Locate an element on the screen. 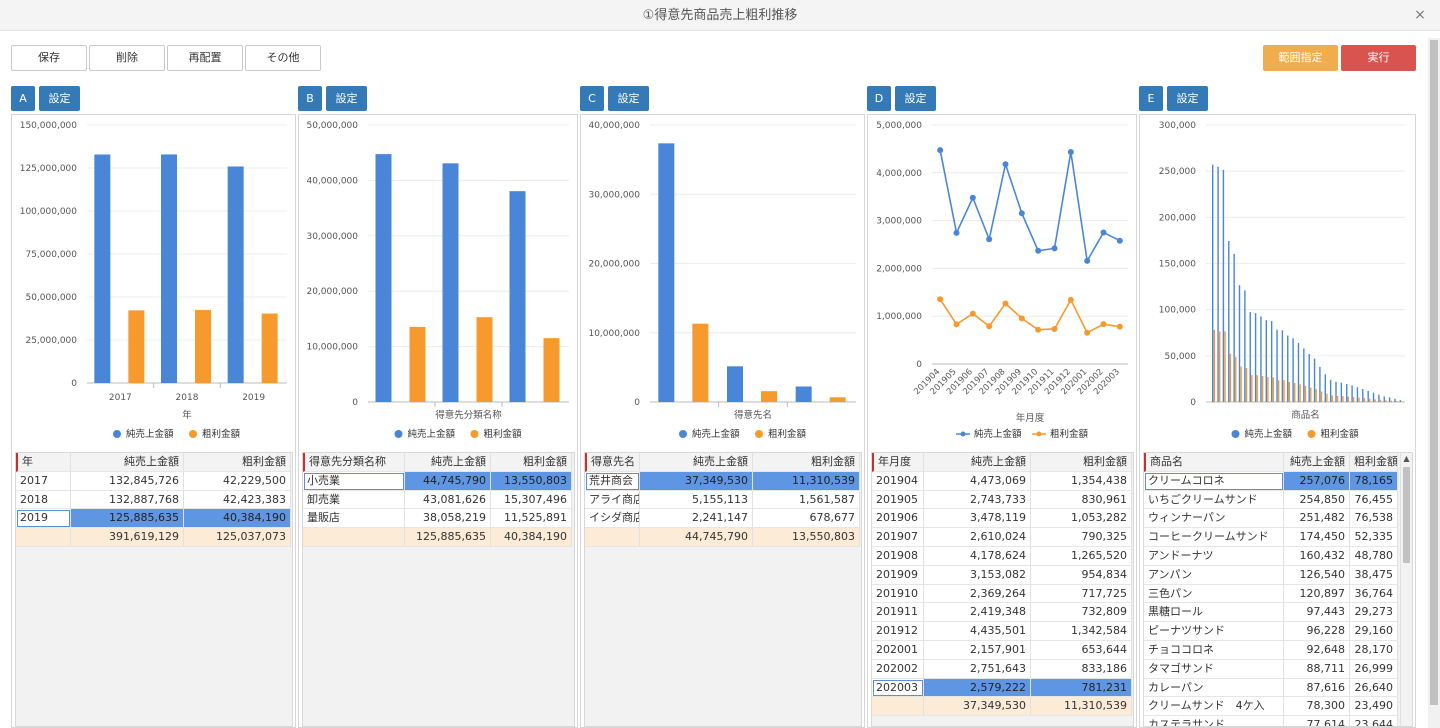 This screenshot has width=1440, height=728. delete-button: 削除 is located at coordinates (127, 58).